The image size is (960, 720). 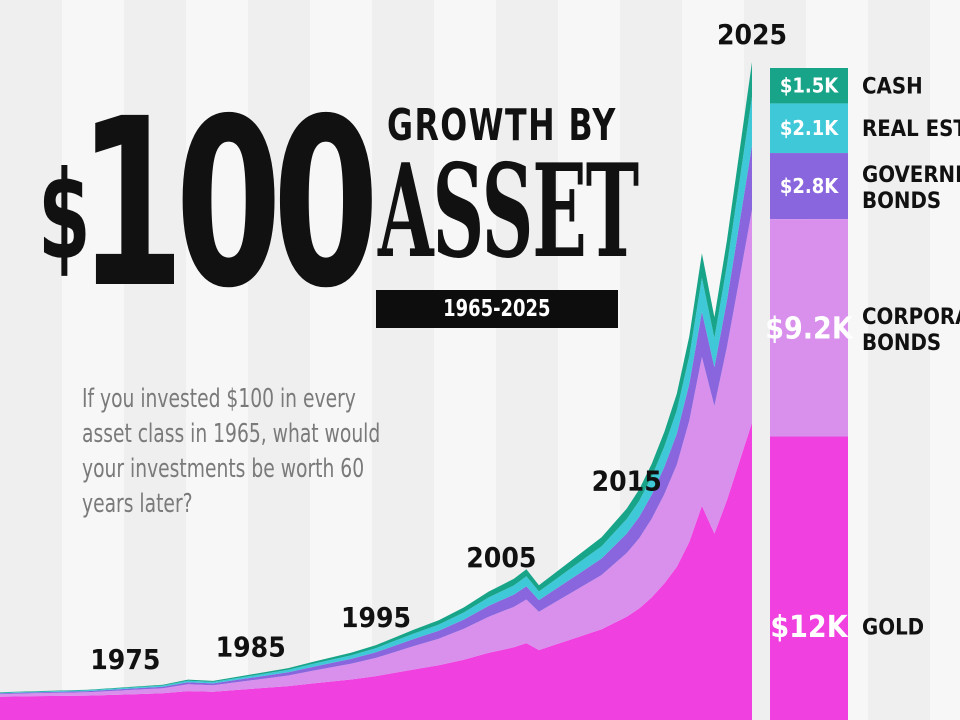 I want to click on title-amount: 100, so click(x=228, y=204).